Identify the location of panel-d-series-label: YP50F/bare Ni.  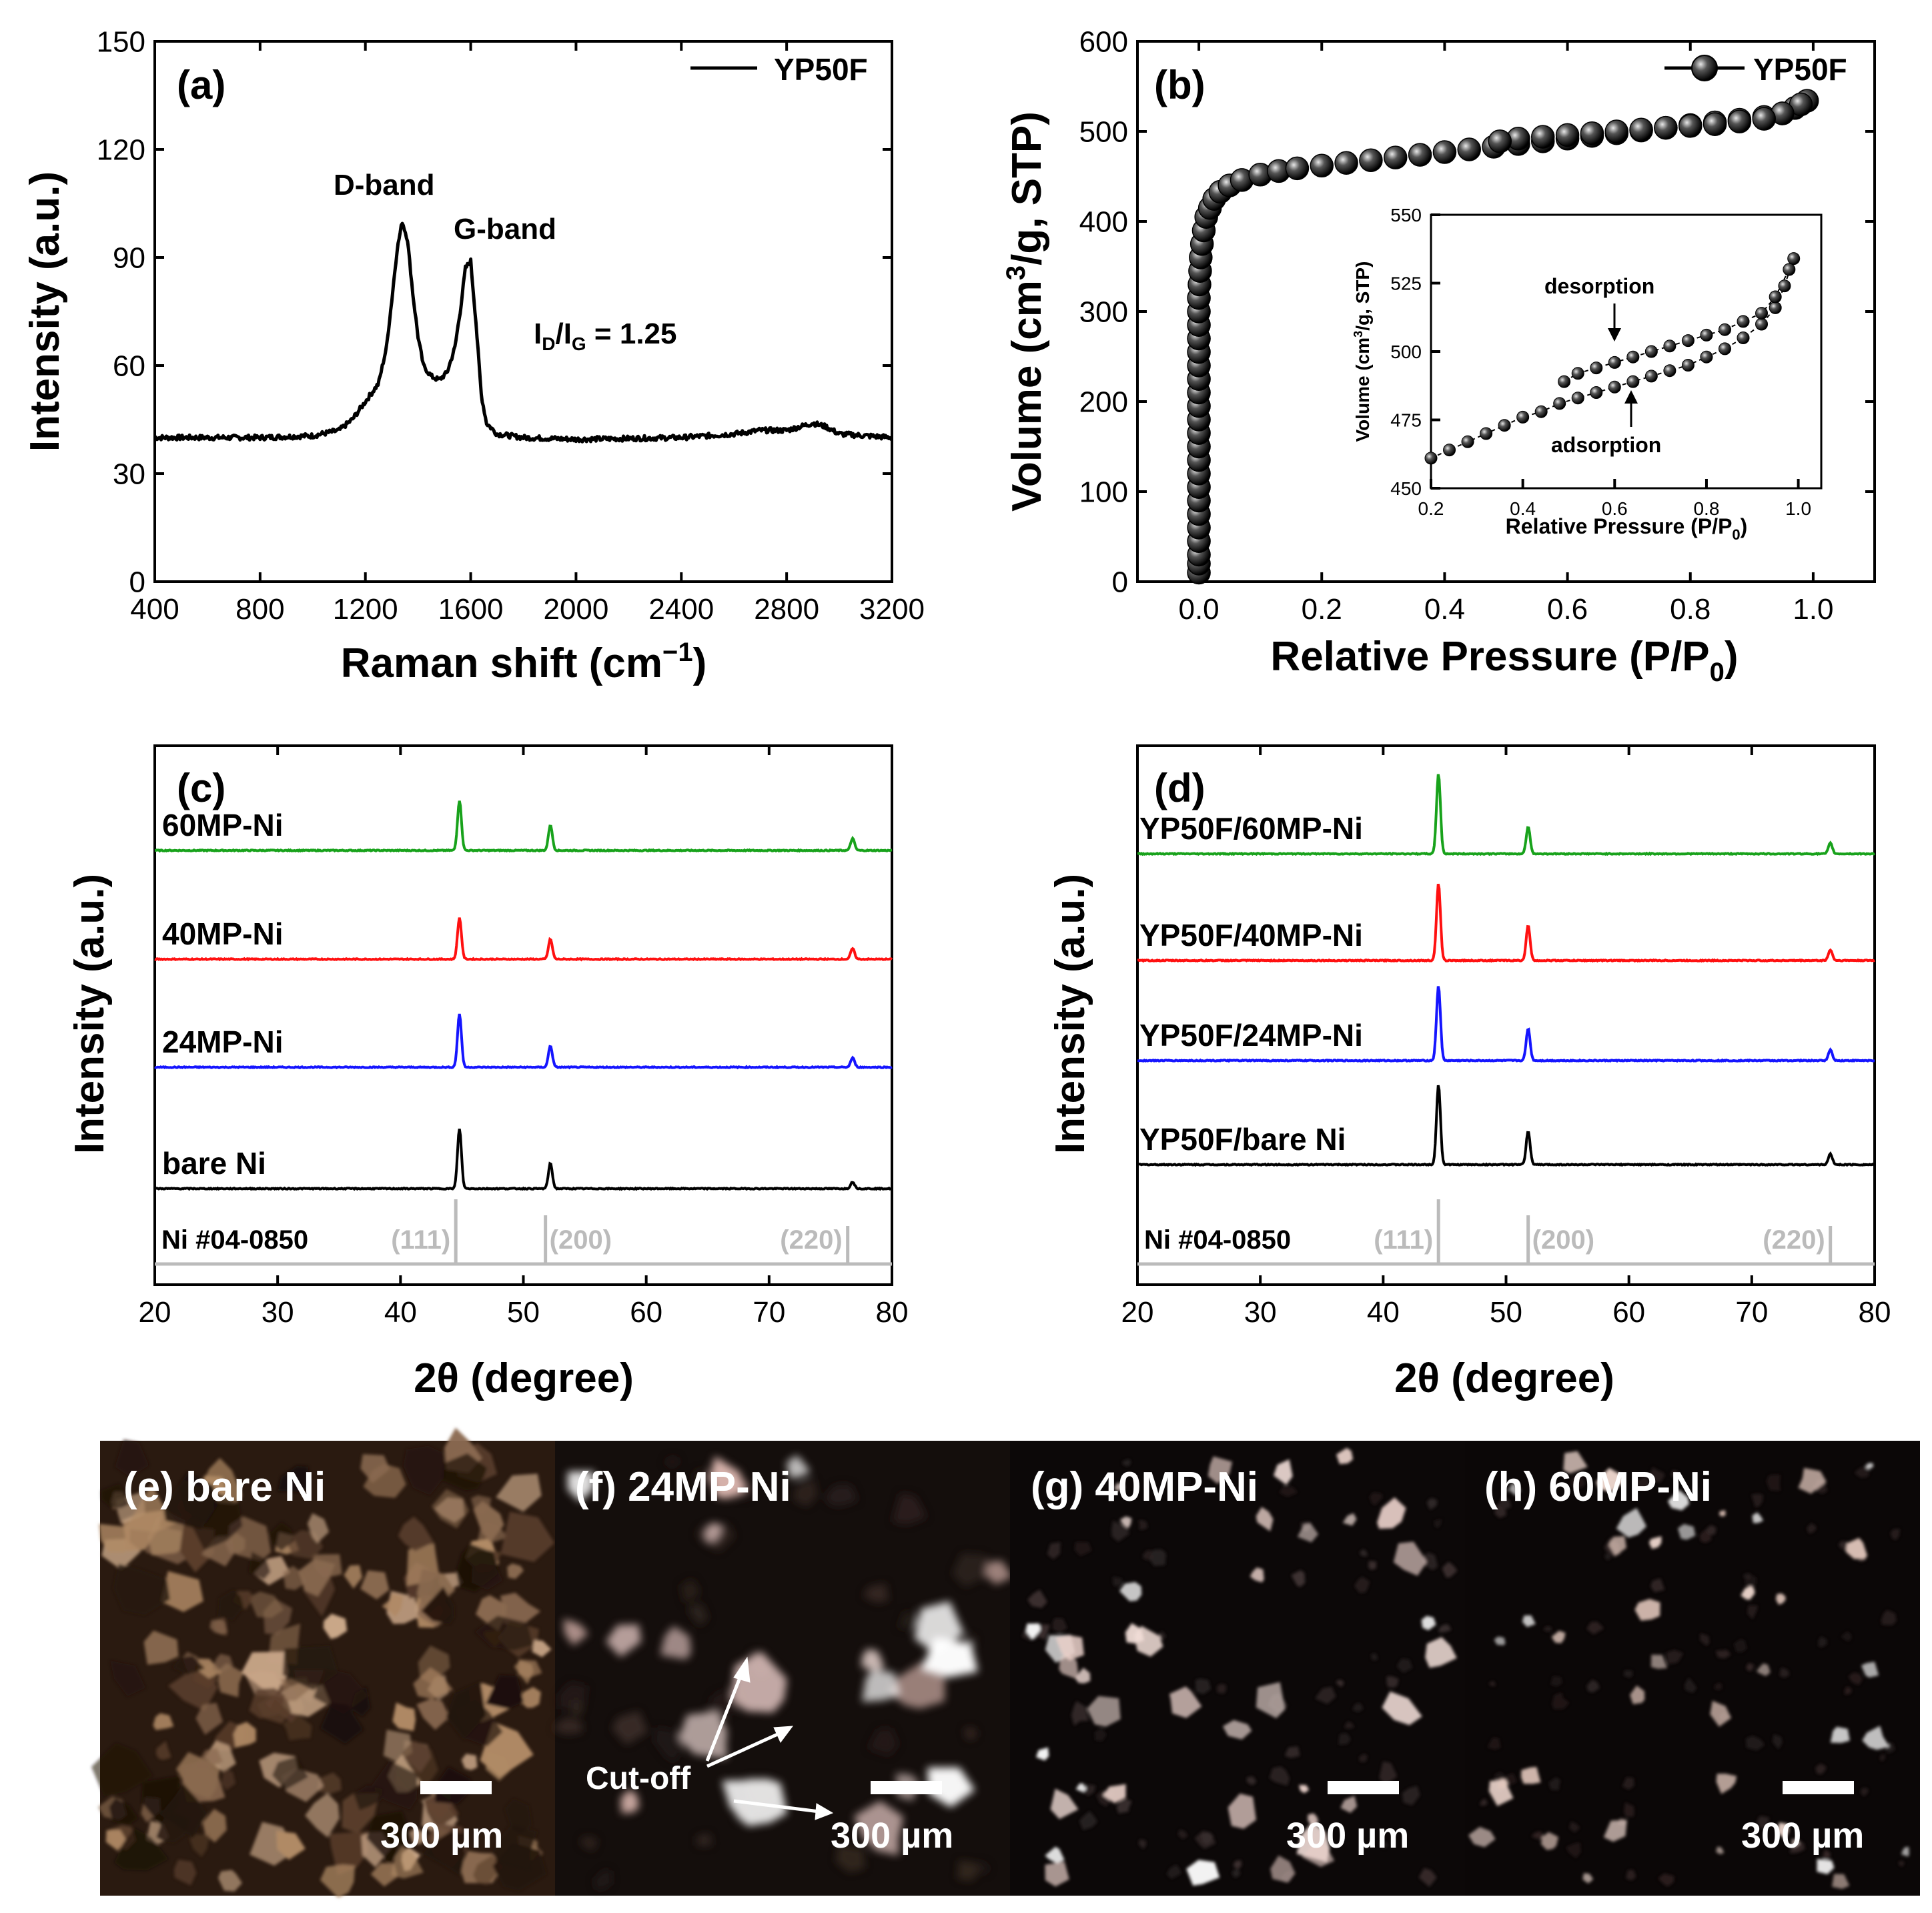
(1243, 1139).